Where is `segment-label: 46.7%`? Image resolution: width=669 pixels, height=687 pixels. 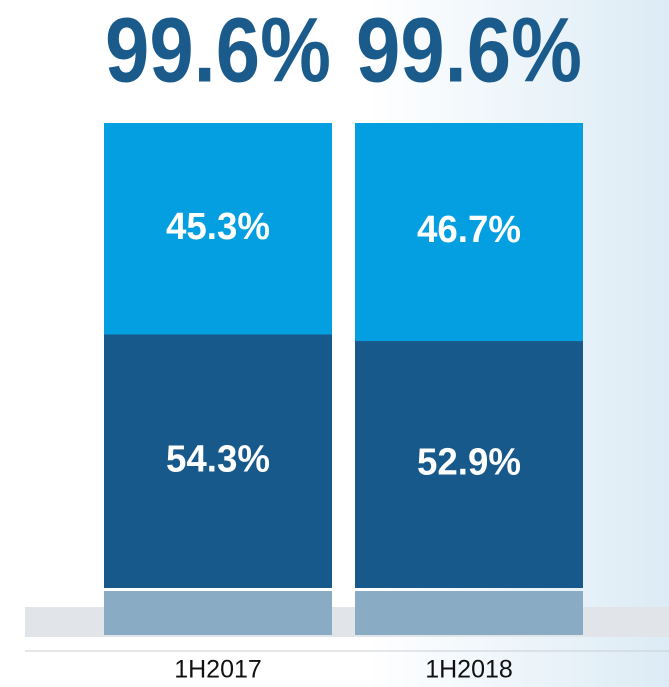 segment-label: 46.7% is located at coordinates (469, 230).